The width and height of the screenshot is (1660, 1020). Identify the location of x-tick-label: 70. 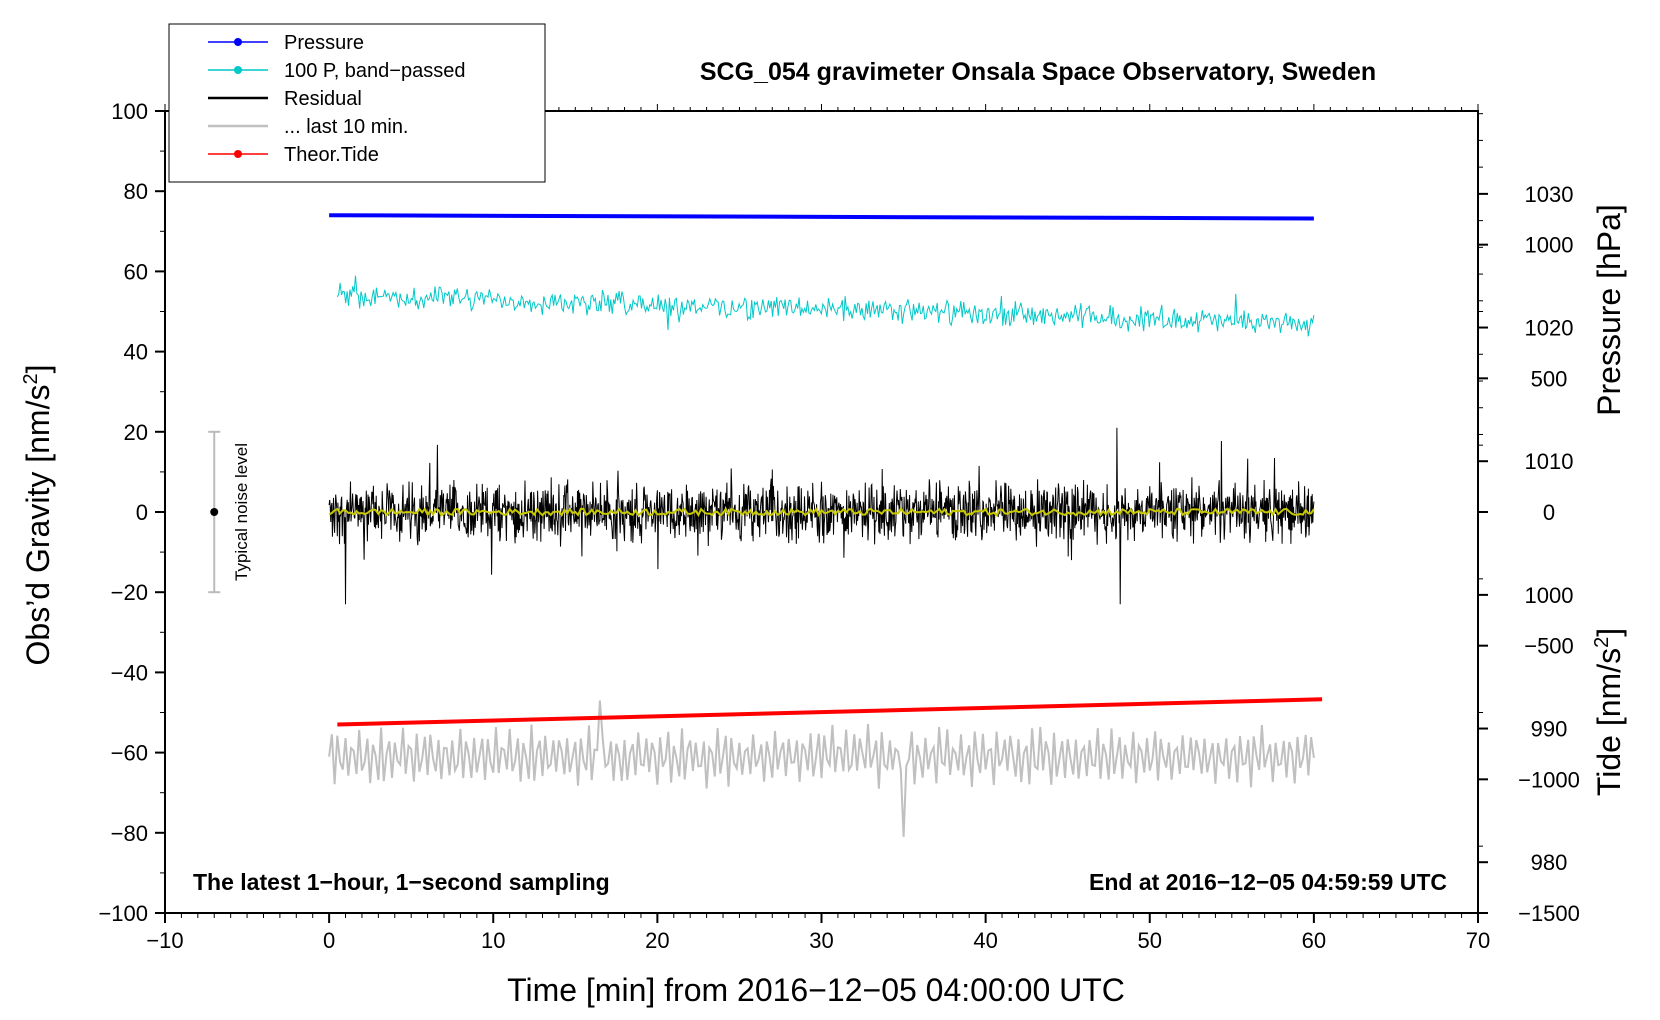
(1478, 940).